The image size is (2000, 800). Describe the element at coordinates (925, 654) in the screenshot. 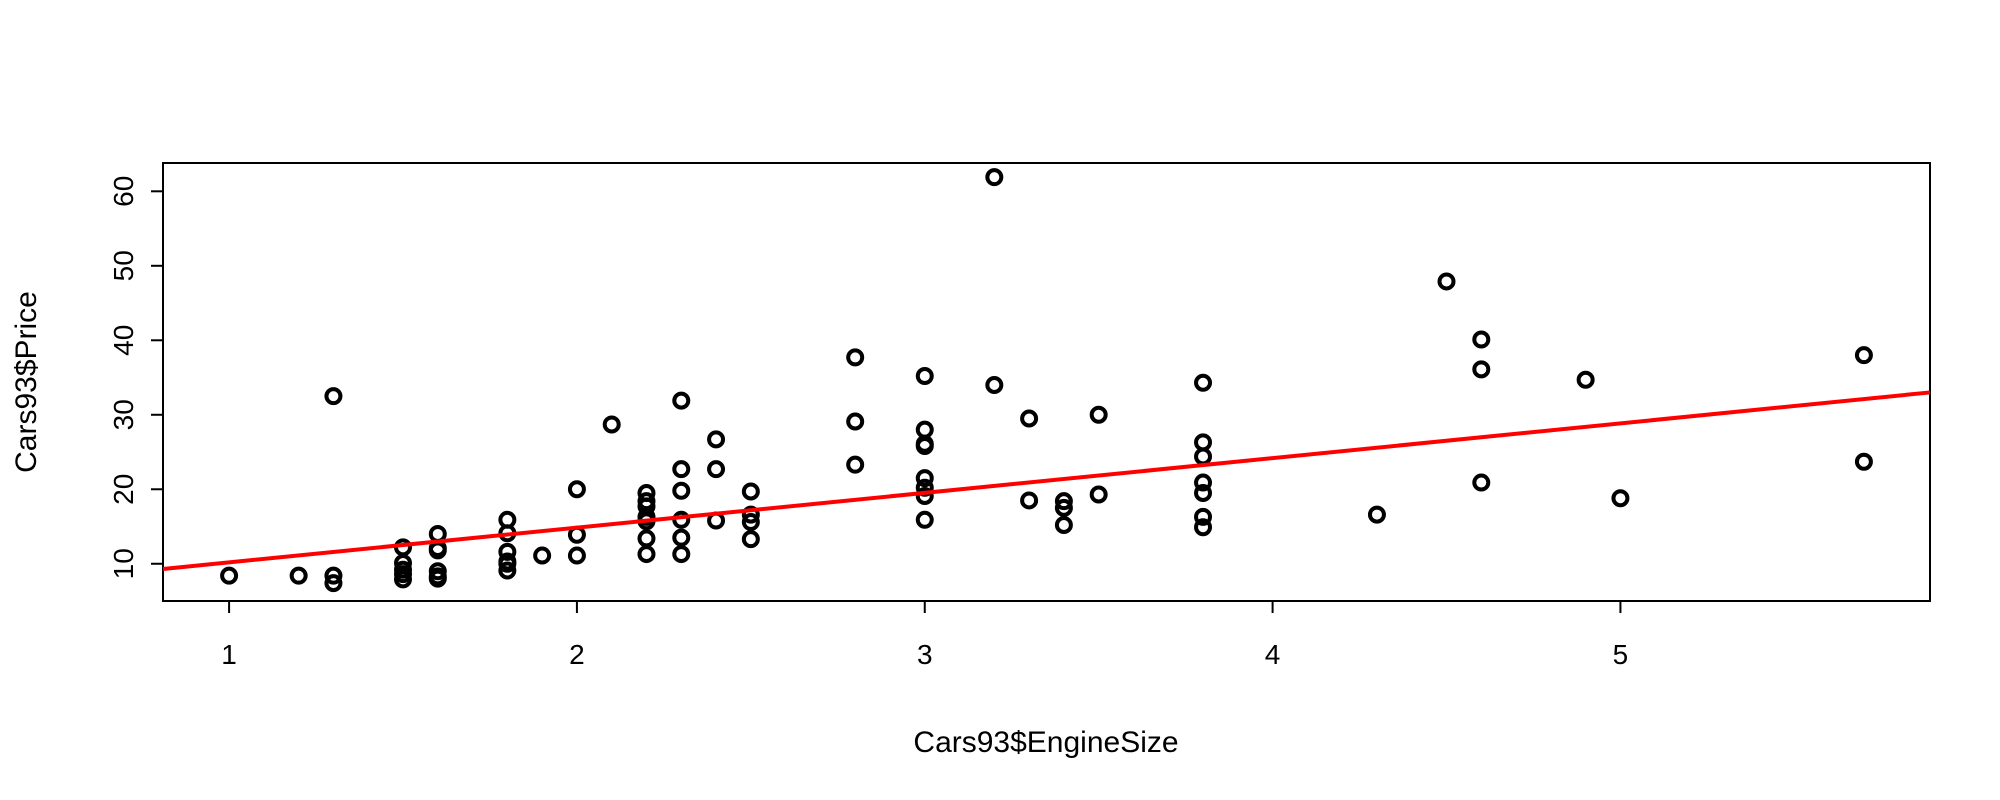

I see `x-tick-label: 3` at that location.